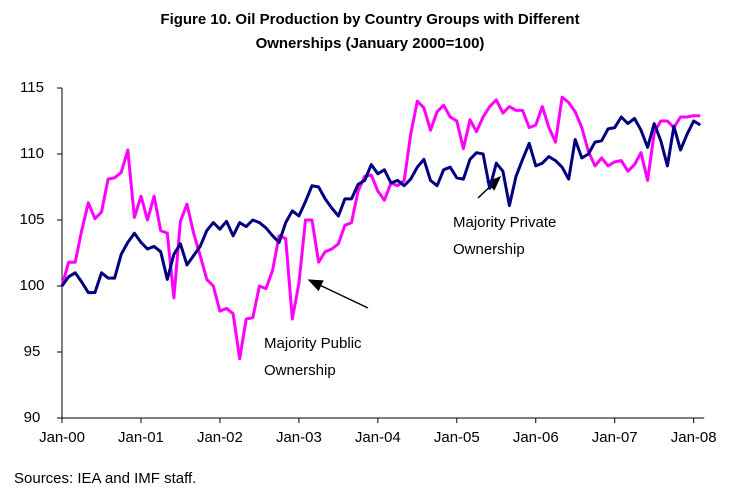 This screenshot has height=494, width=730. What do you see at coordinates (694, 437) in the screenshot?
I see `x-tick-label: Jan-08` at bounding box center [694, 437].